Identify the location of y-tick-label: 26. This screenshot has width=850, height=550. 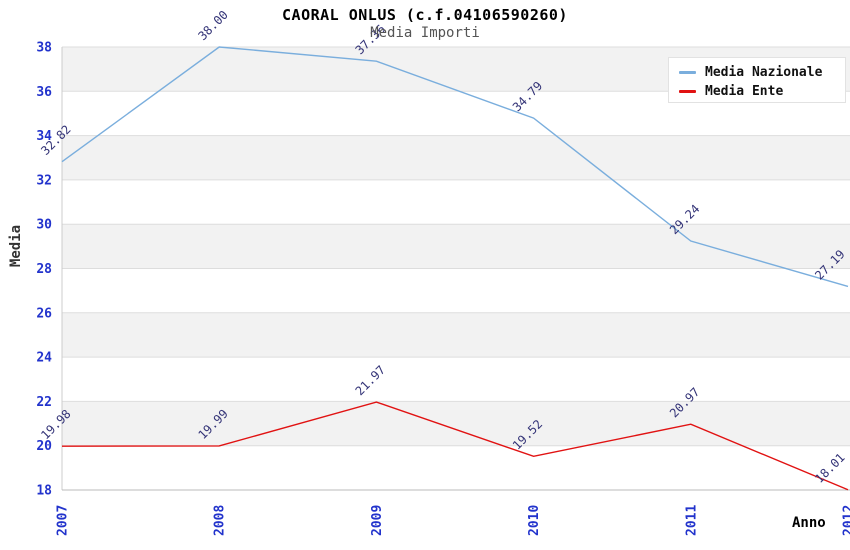
(44, 313).